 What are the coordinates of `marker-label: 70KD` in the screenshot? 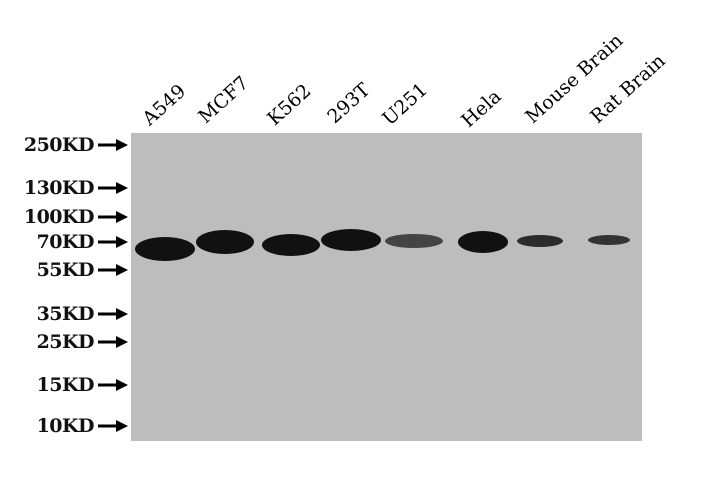 It's located at (65, 242).